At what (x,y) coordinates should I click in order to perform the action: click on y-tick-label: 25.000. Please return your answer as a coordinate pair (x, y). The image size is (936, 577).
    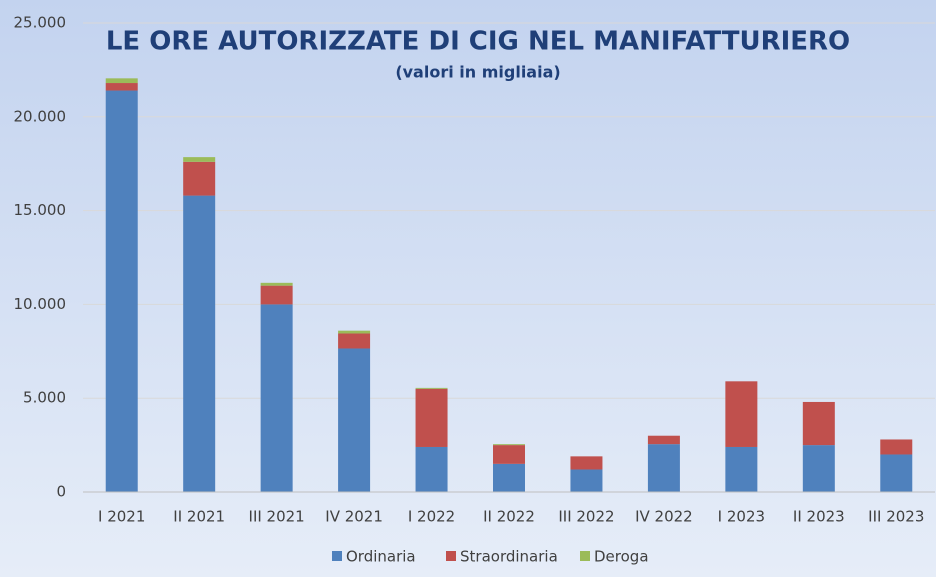
    Looking at the image, I should click on (40, 23).